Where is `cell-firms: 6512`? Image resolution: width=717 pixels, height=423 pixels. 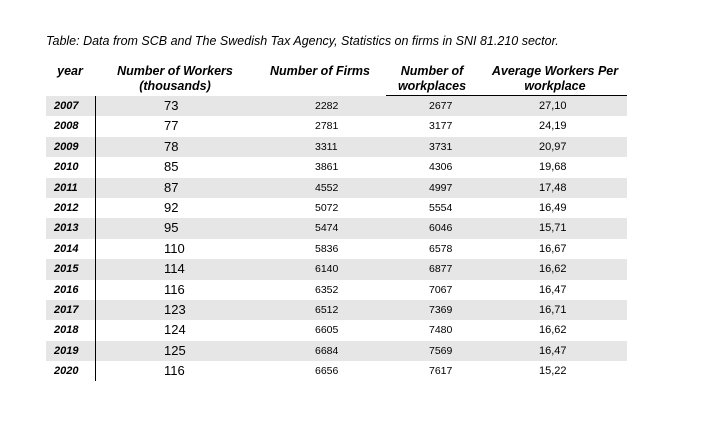
cell-firms: 6512 is located at coordinates (327, 309).